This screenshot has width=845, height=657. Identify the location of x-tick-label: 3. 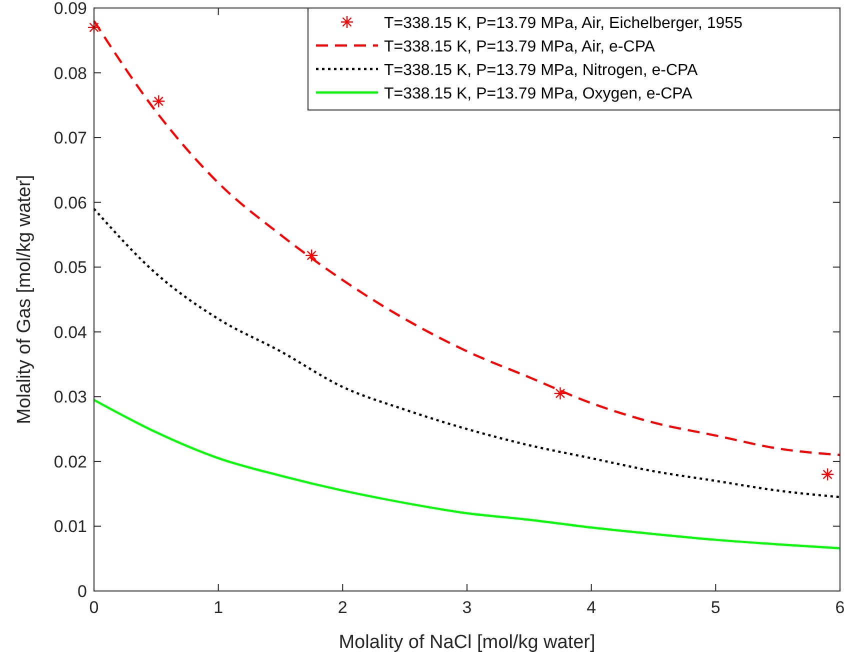
(467, 607).